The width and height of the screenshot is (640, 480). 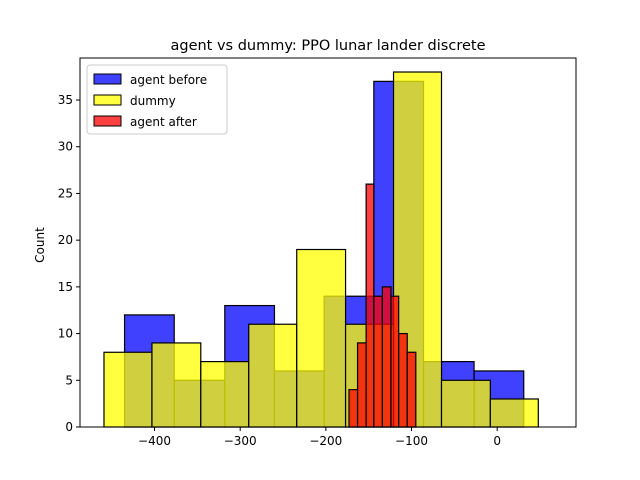 What do you see at coordinates (65, 100) in the screenshot?
I see `y-tick-label: 35` at bounding box center [65, 100].